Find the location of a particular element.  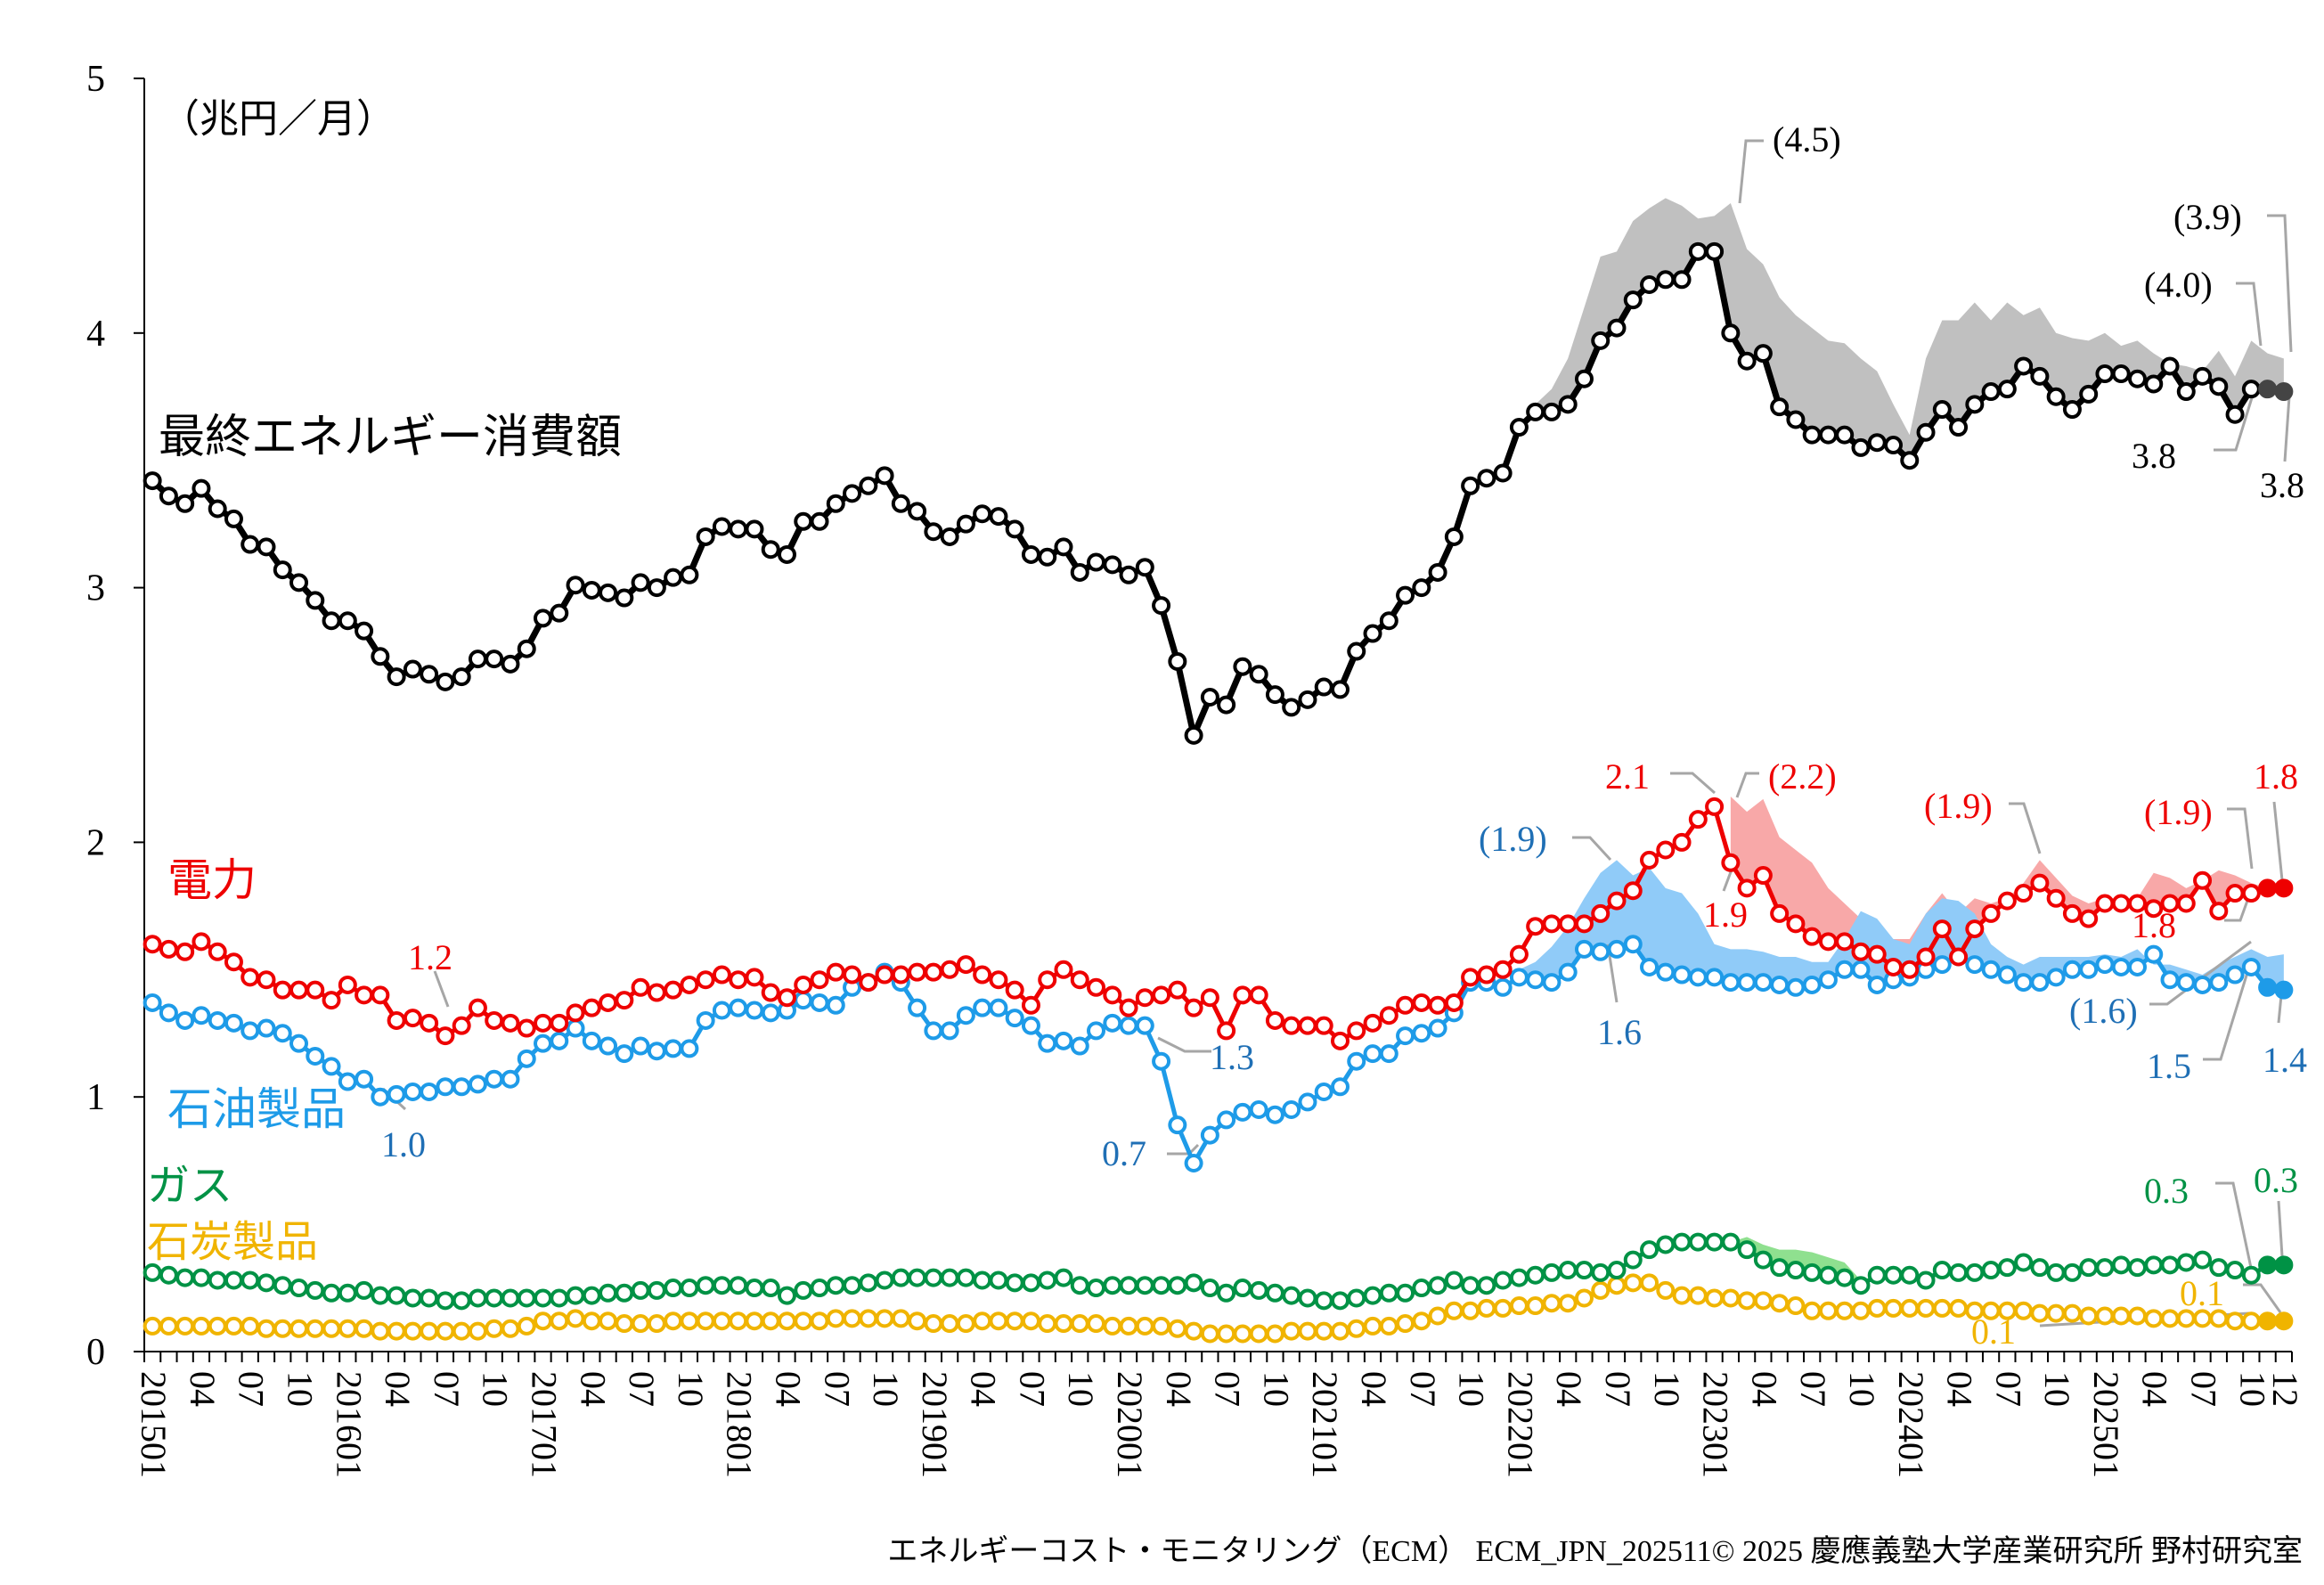

annotation-elec-peak-band: (2.2) is located at coordinates (1802, 777).